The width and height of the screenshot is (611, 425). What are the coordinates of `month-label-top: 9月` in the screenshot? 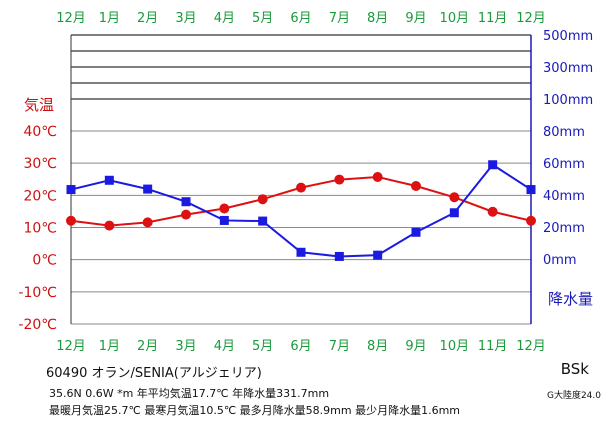 It's located at (415, 18).